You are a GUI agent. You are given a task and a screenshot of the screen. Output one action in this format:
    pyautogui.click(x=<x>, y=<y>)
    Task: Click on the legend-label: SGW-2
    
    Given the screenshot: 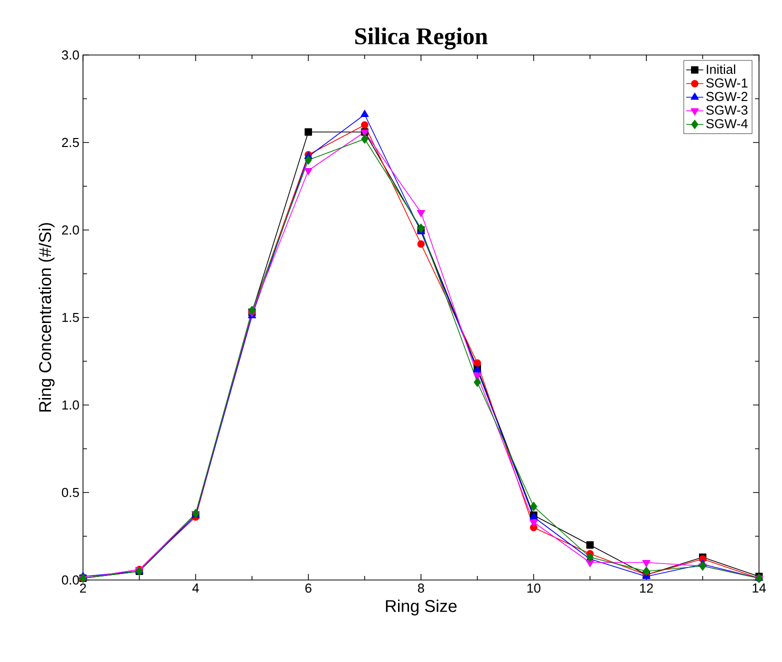 What is the action you would take?
    pyautogui.click(x=727, y=97)
    